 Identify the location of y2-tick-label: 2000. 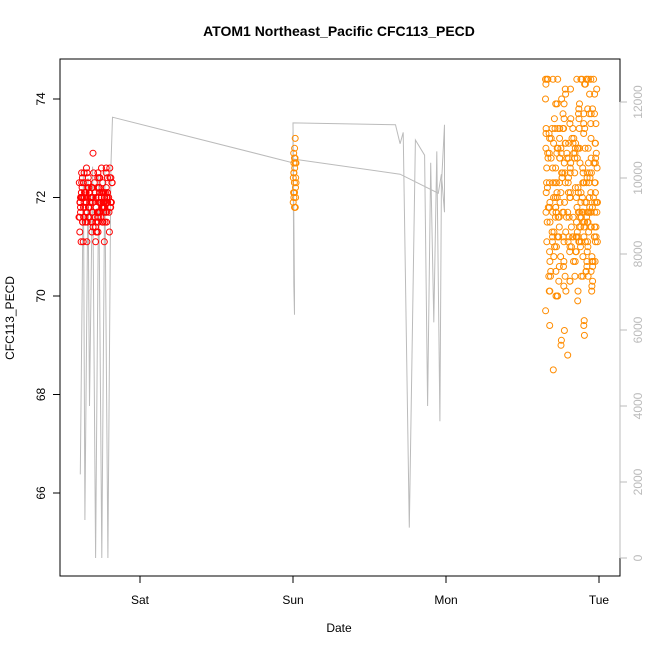
(638, 481).